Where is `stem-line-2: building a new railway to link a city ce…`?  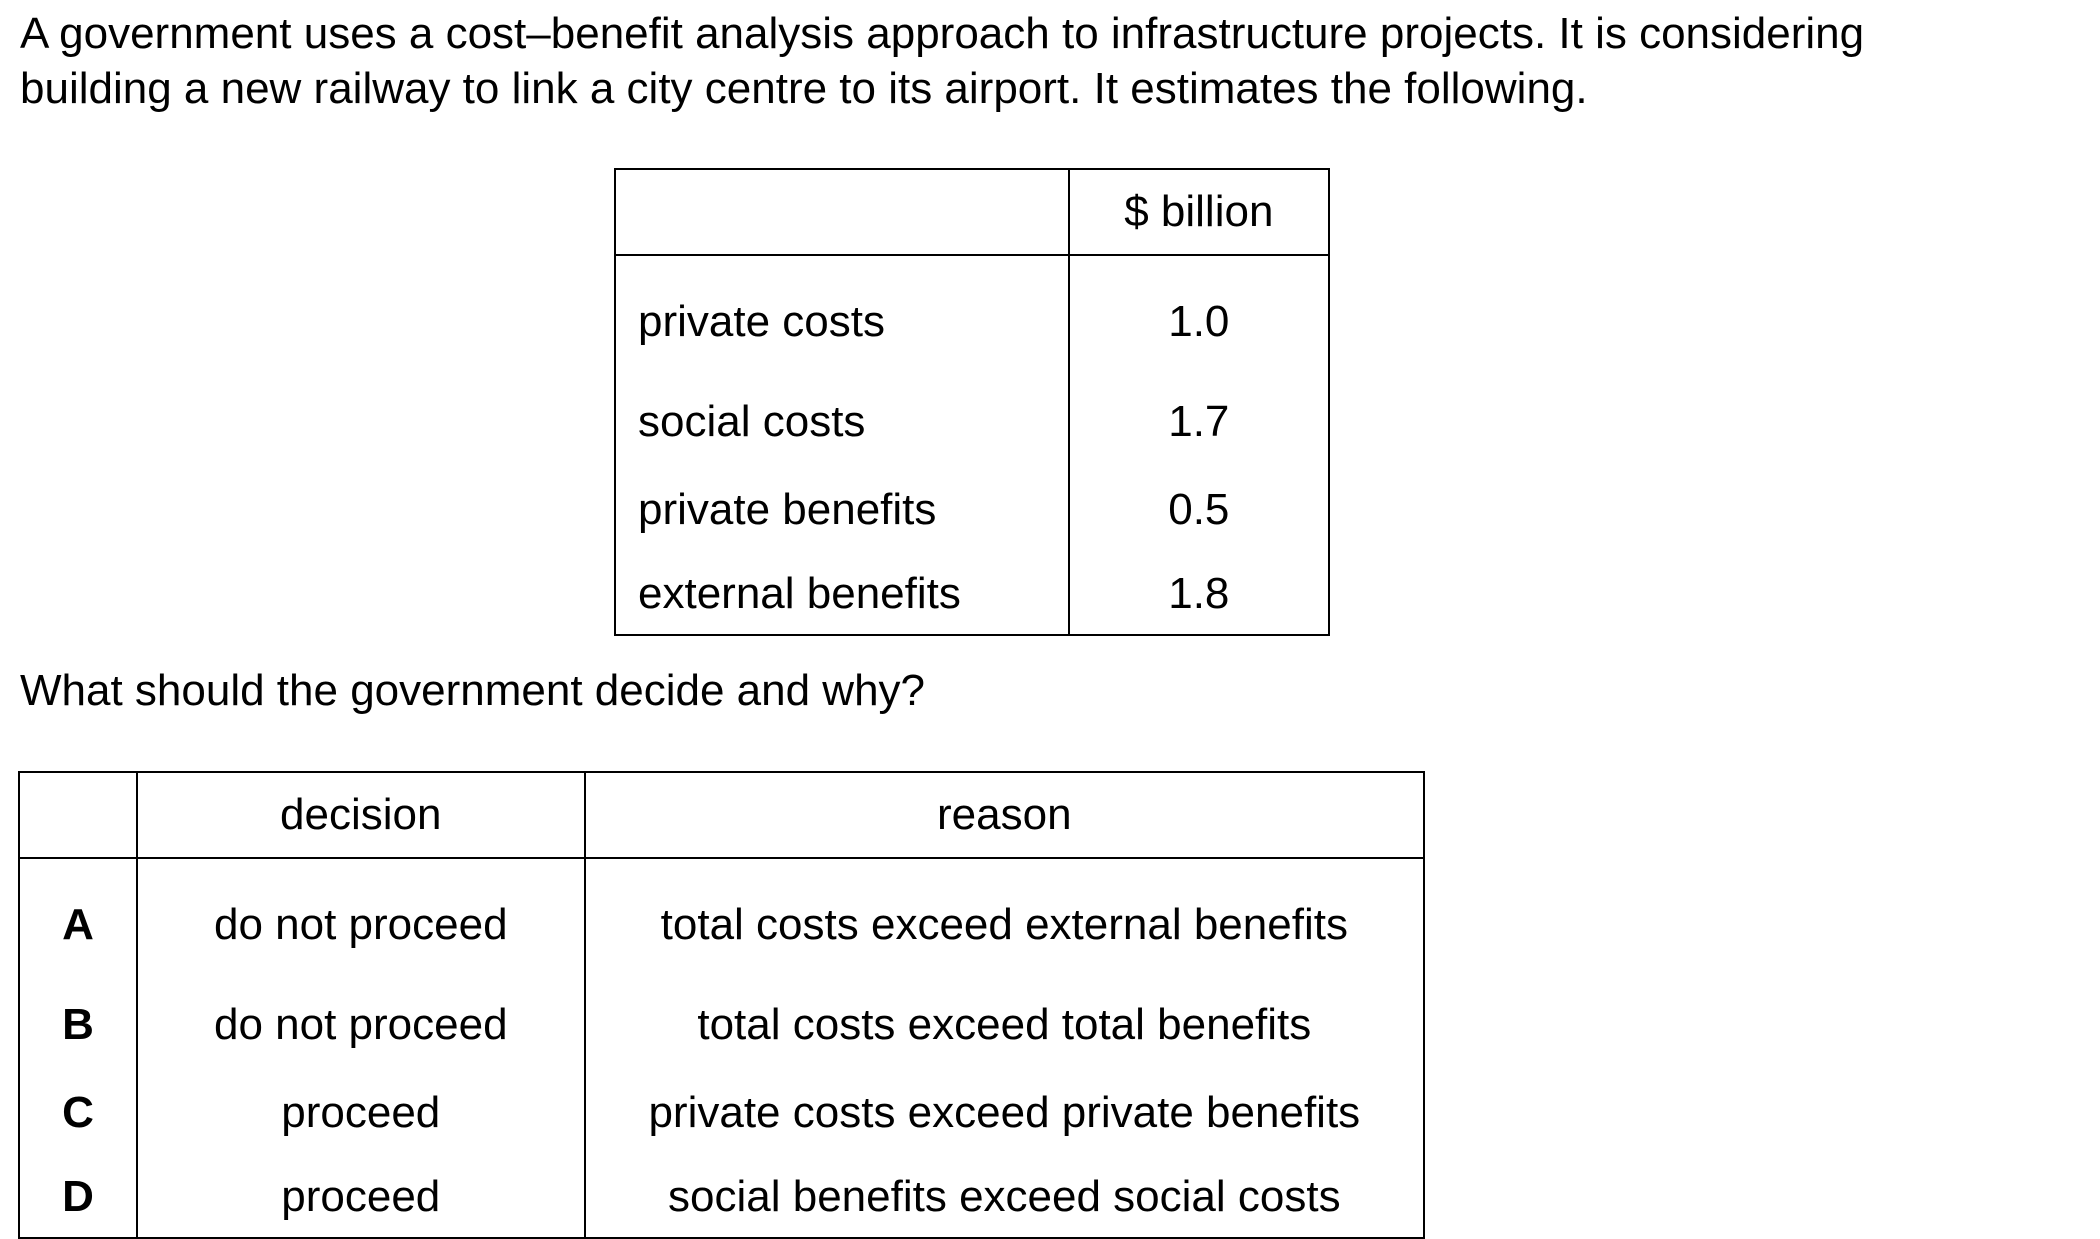
stem-line-2: building a new railway to link a city ce… is located at coordinates (804, 88).